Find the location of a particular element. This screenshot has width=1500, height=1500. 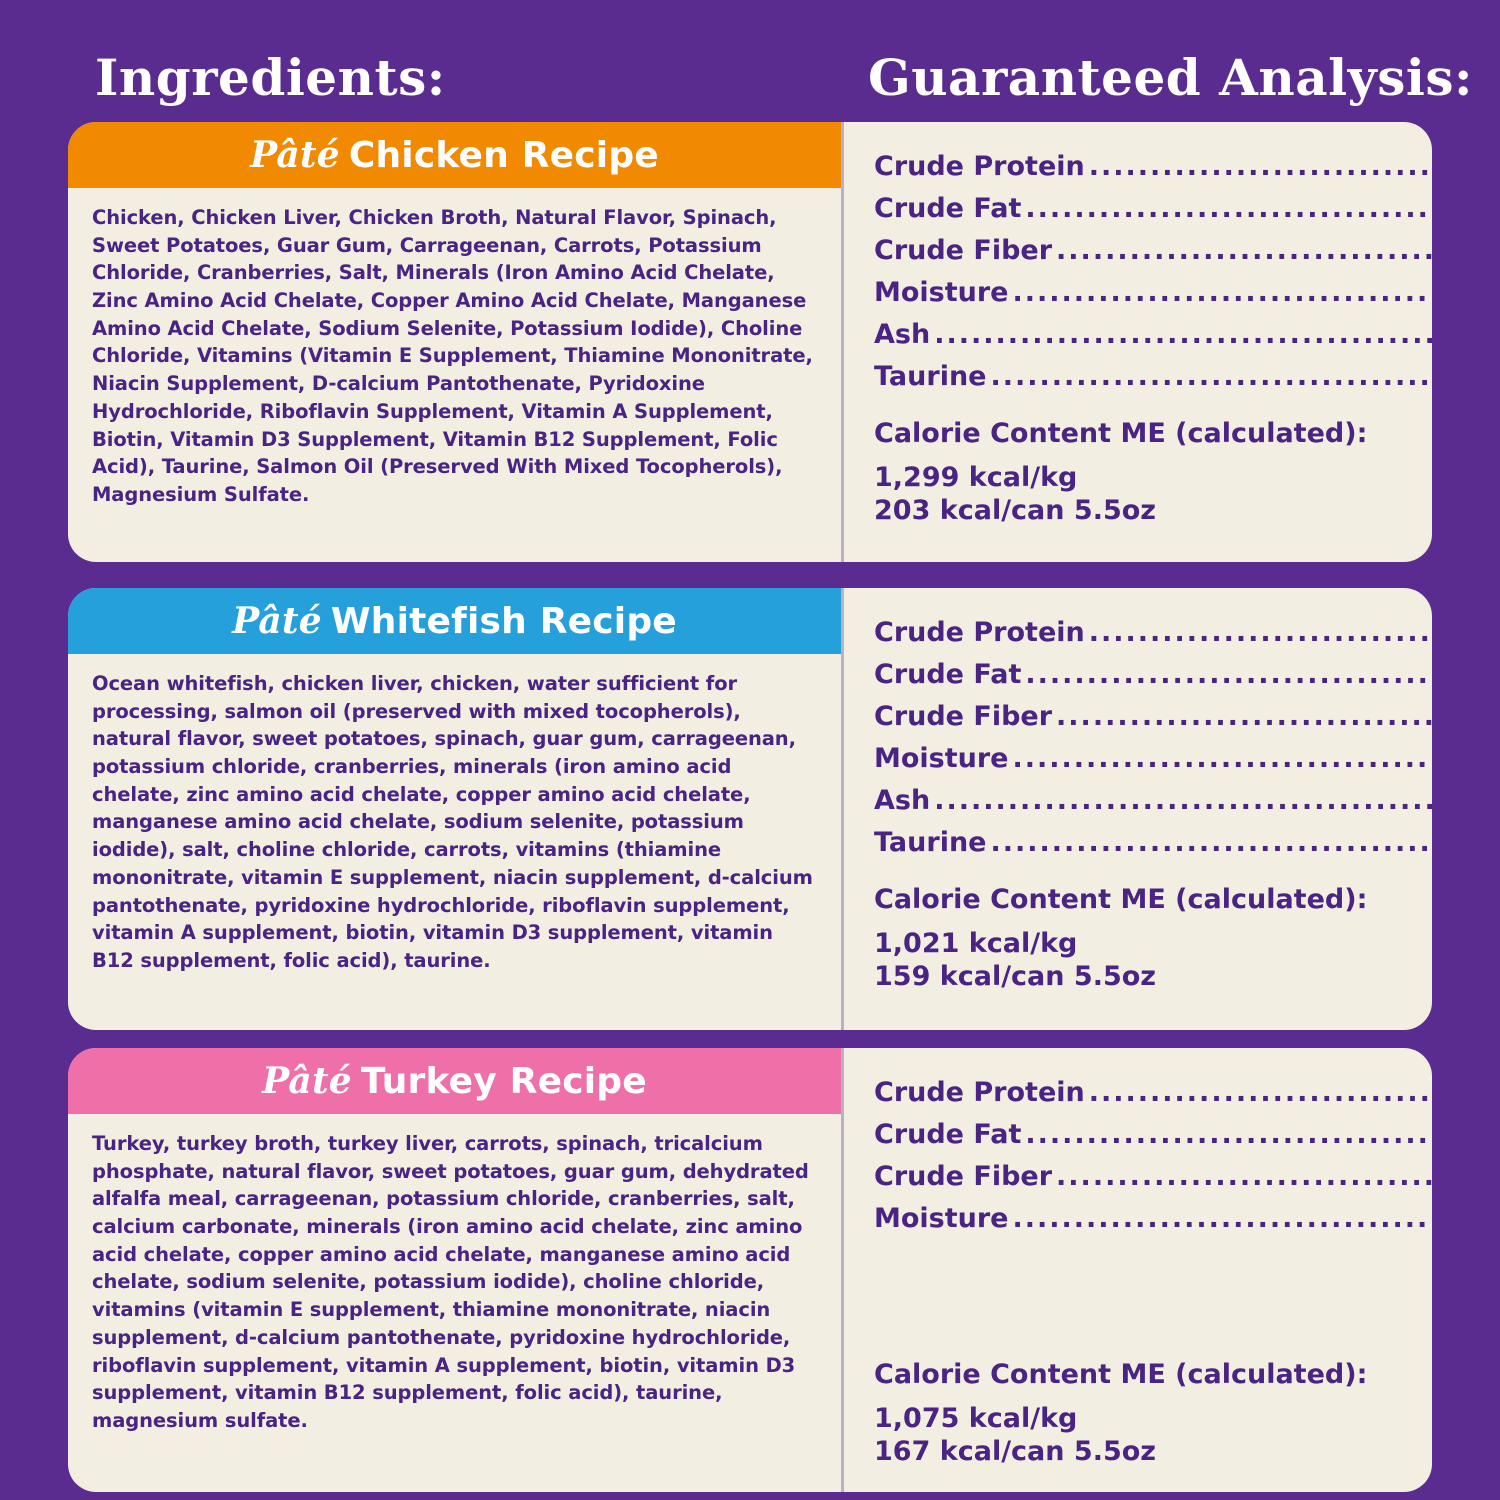

calorie-kcal-kg: 1,075 kcal/kg is located at coordinates (976, 1418).